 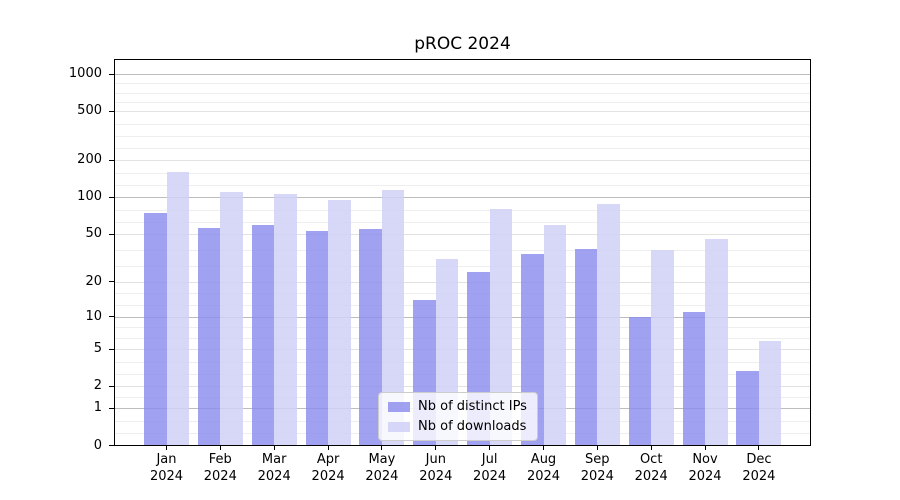 I want to click on y-tick-label-20: 20, so click(x=93, y=281).